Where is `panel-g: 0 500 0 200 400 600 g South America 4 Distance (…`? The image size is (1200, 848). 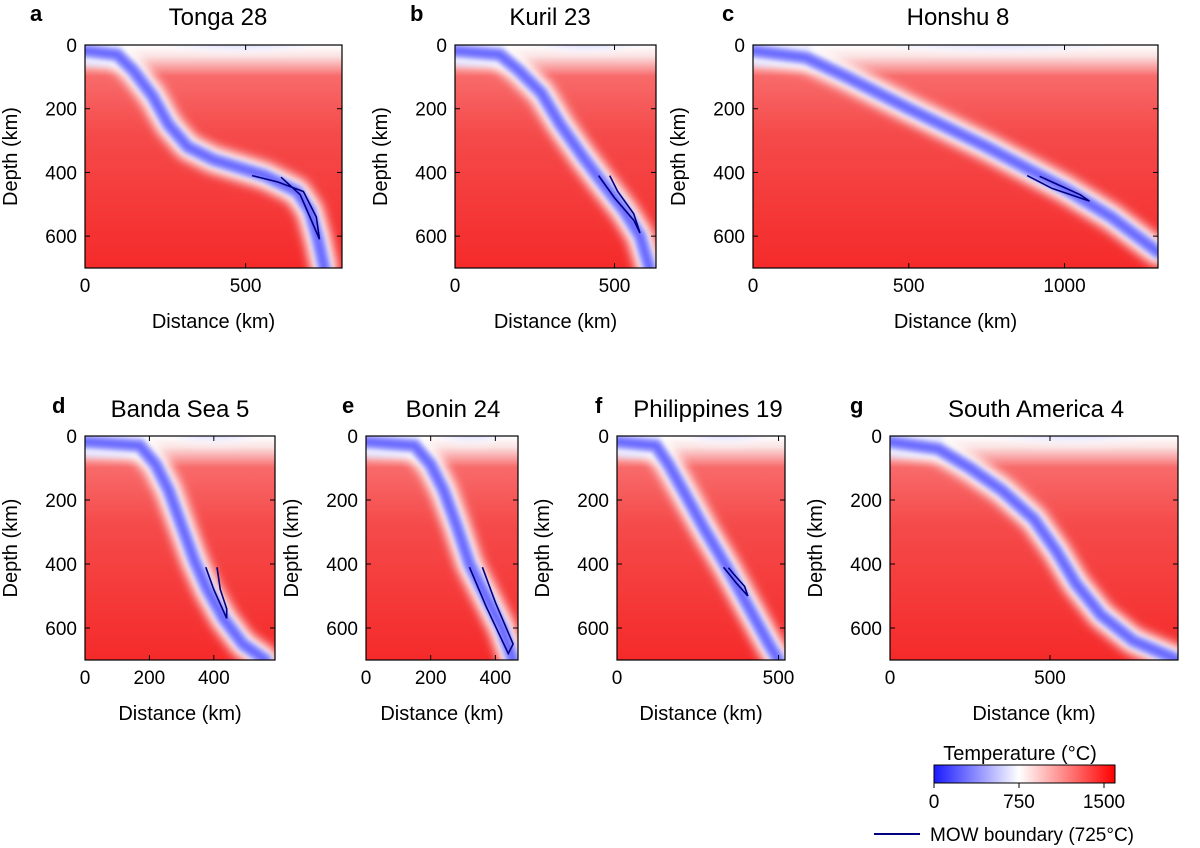
panel-g: 0 500 0 200 400 600 g South America 4 Distance (… is located at coordinates (992, 559).